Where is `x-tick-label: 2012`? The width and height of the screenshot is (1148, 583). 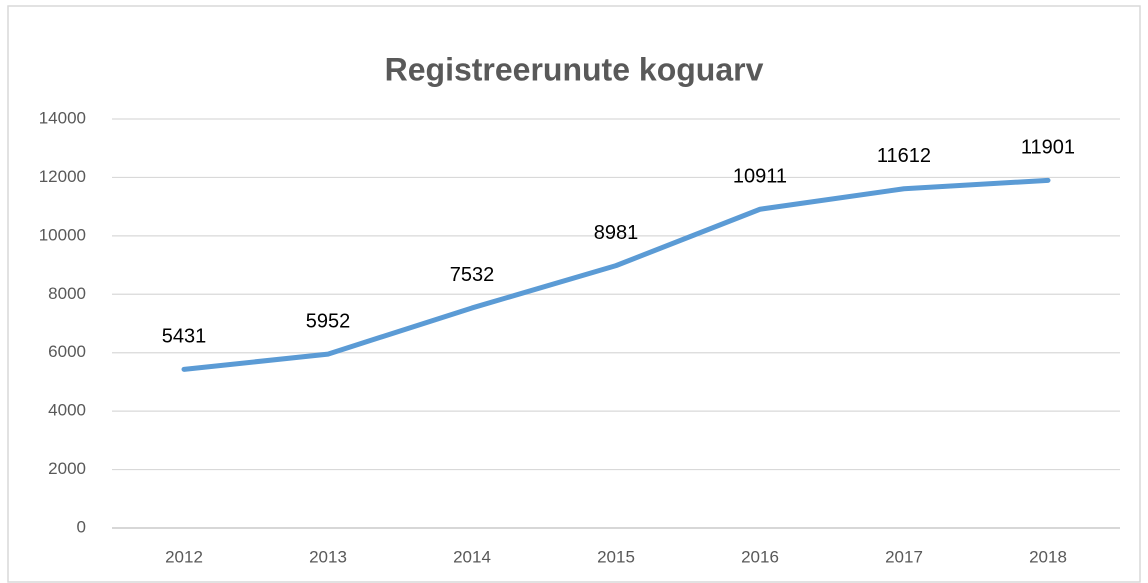
x-tick-label: 2012 is located at coordinates (184, 556).